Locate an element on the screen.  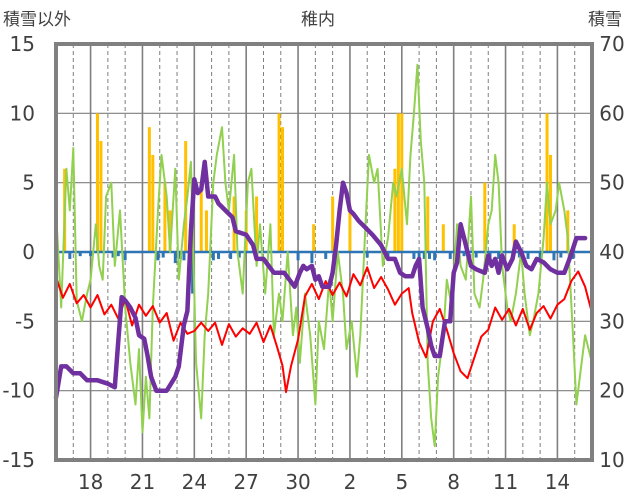
left-axis-ticks: 15 10 5 0 -5 -10 -15 is located at coordinates (18, 252).